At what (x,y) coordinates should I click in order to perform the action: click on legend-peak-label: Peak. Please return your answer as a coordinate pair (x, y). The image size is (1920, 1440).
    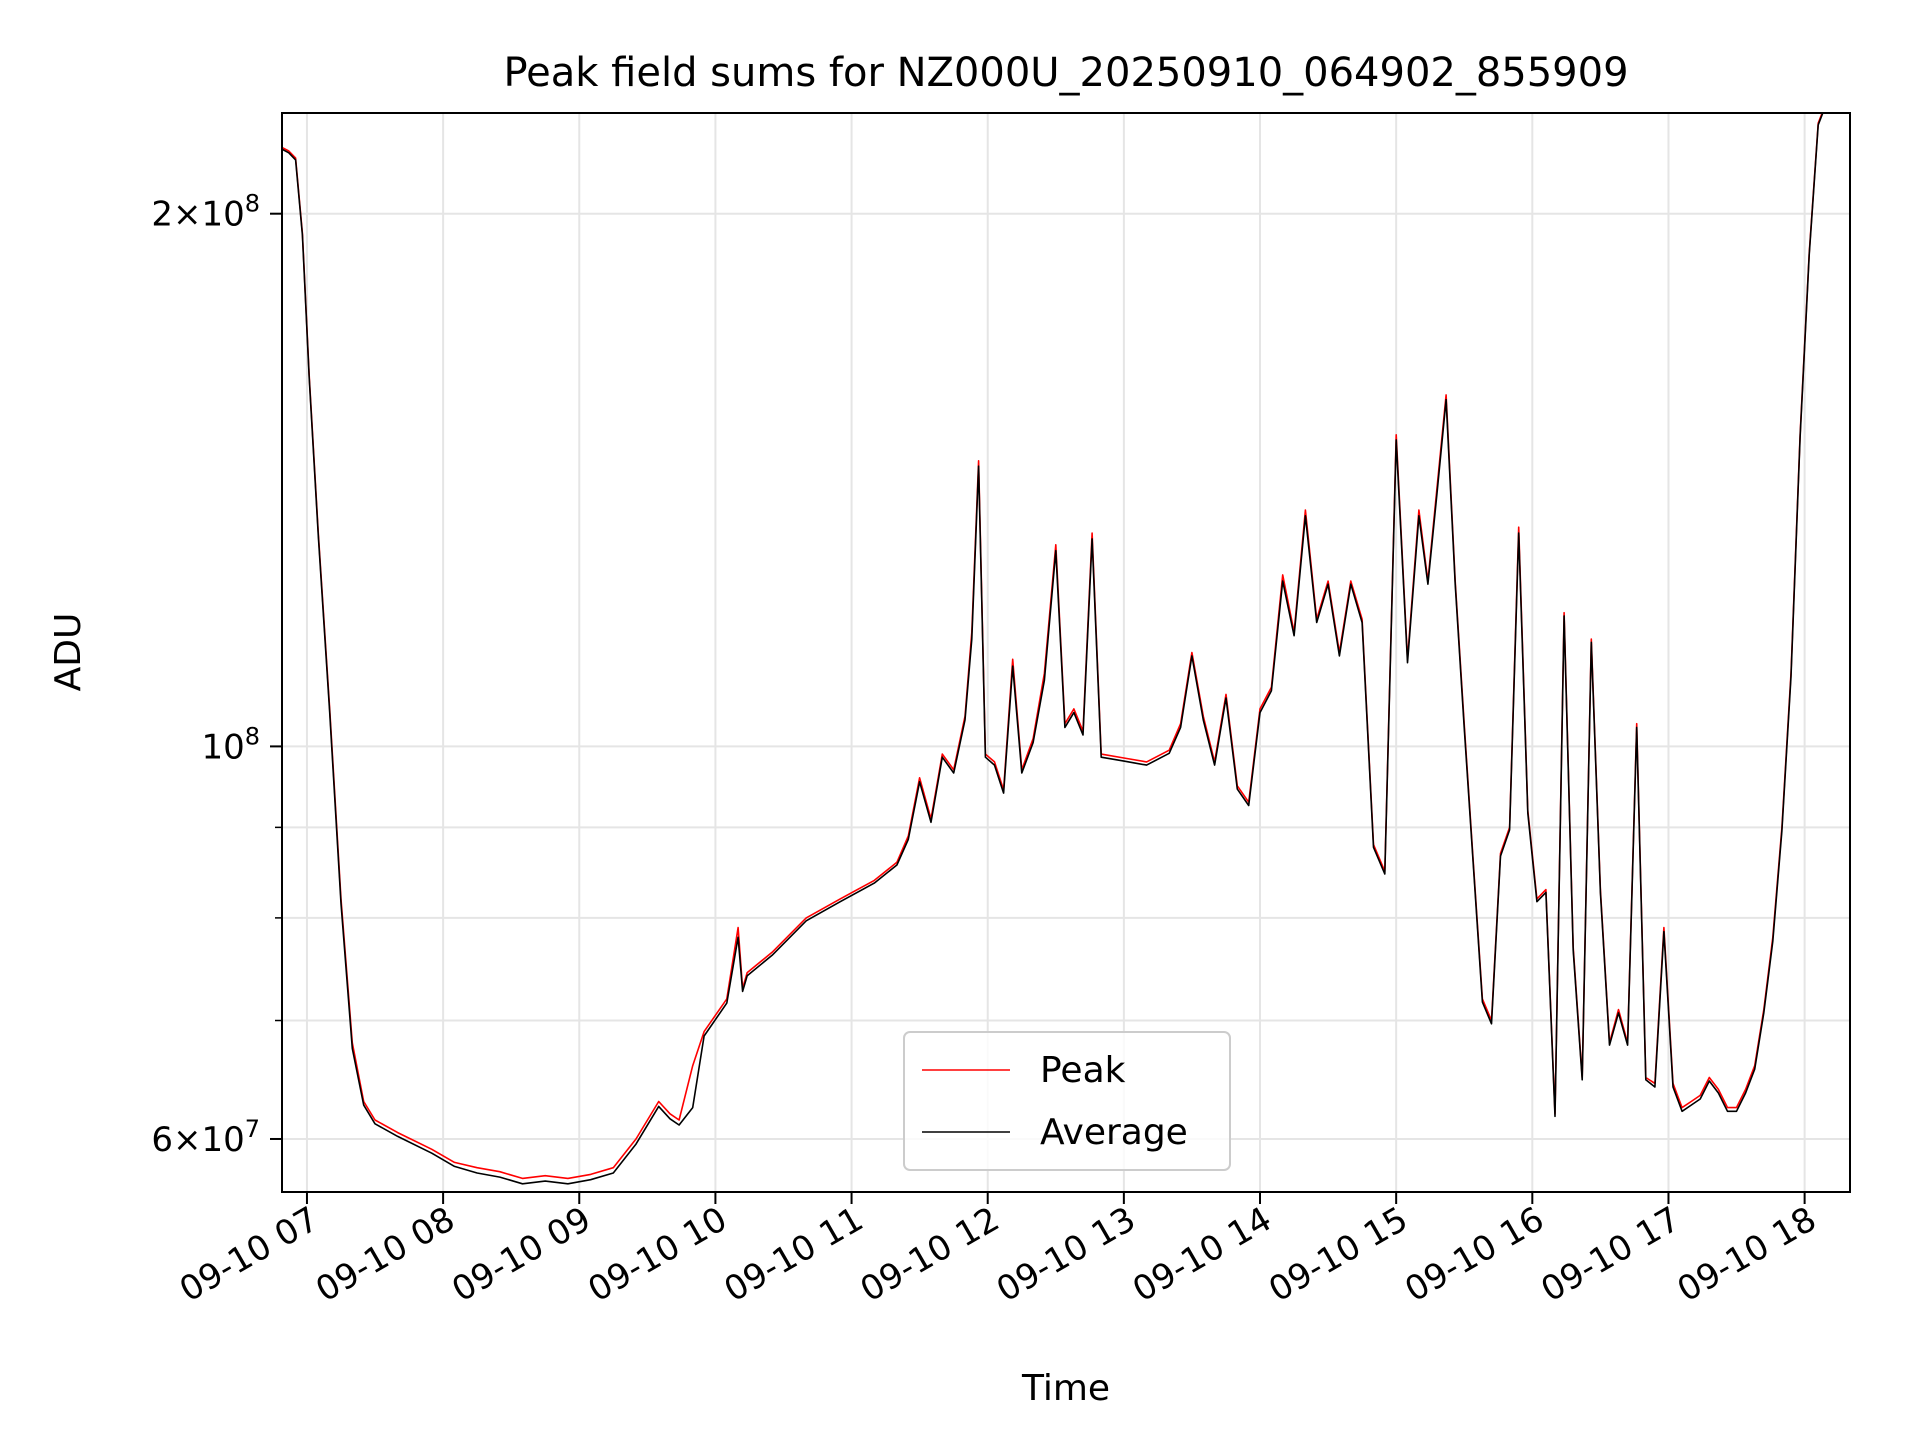
    Looking at the image, I should click on (1083, 1070).